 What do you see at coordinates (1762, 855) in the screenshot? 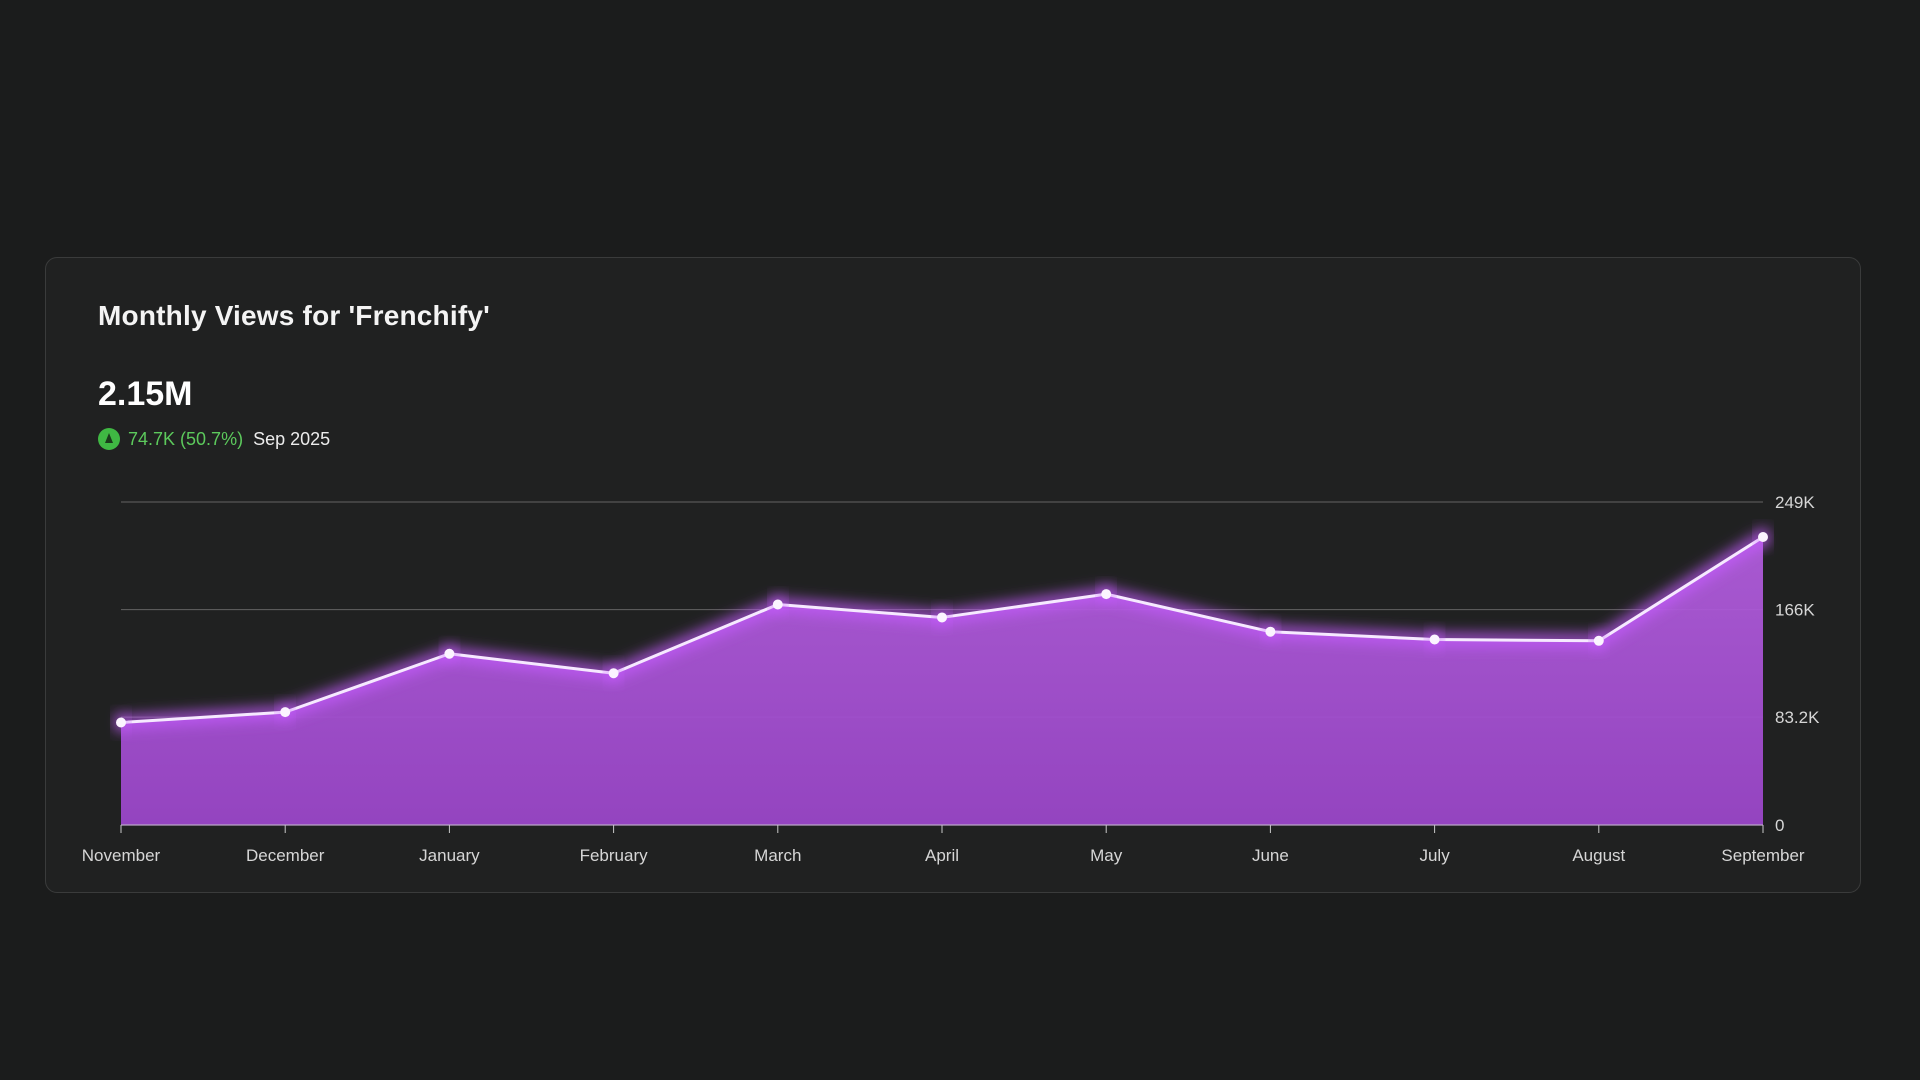
I see `x-tick-label: September` at bounding box center [1762, 855].